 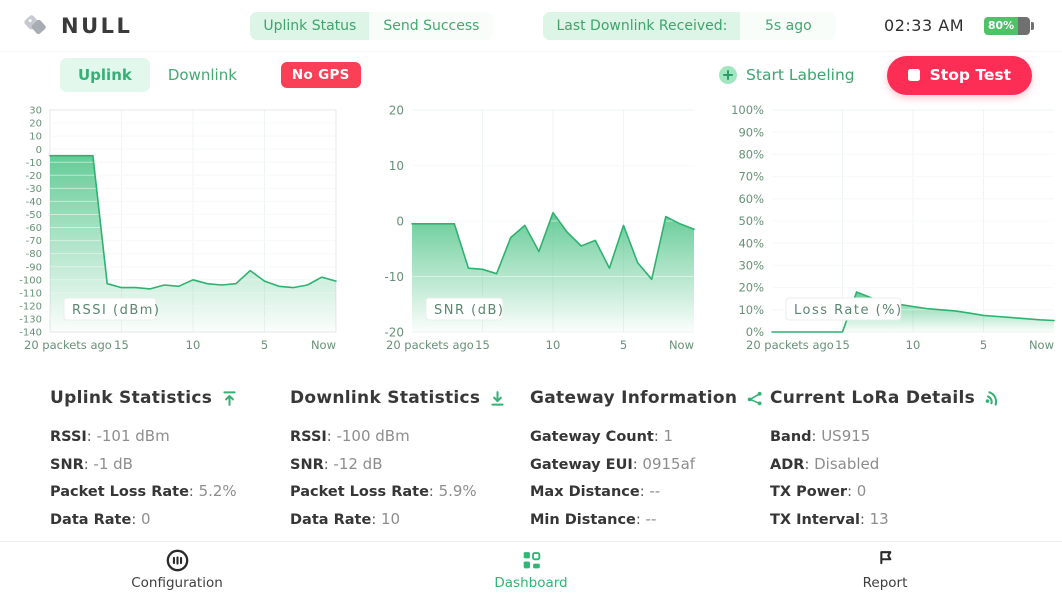 I want to click on svg-text: -120, so click(x=30, y=306).